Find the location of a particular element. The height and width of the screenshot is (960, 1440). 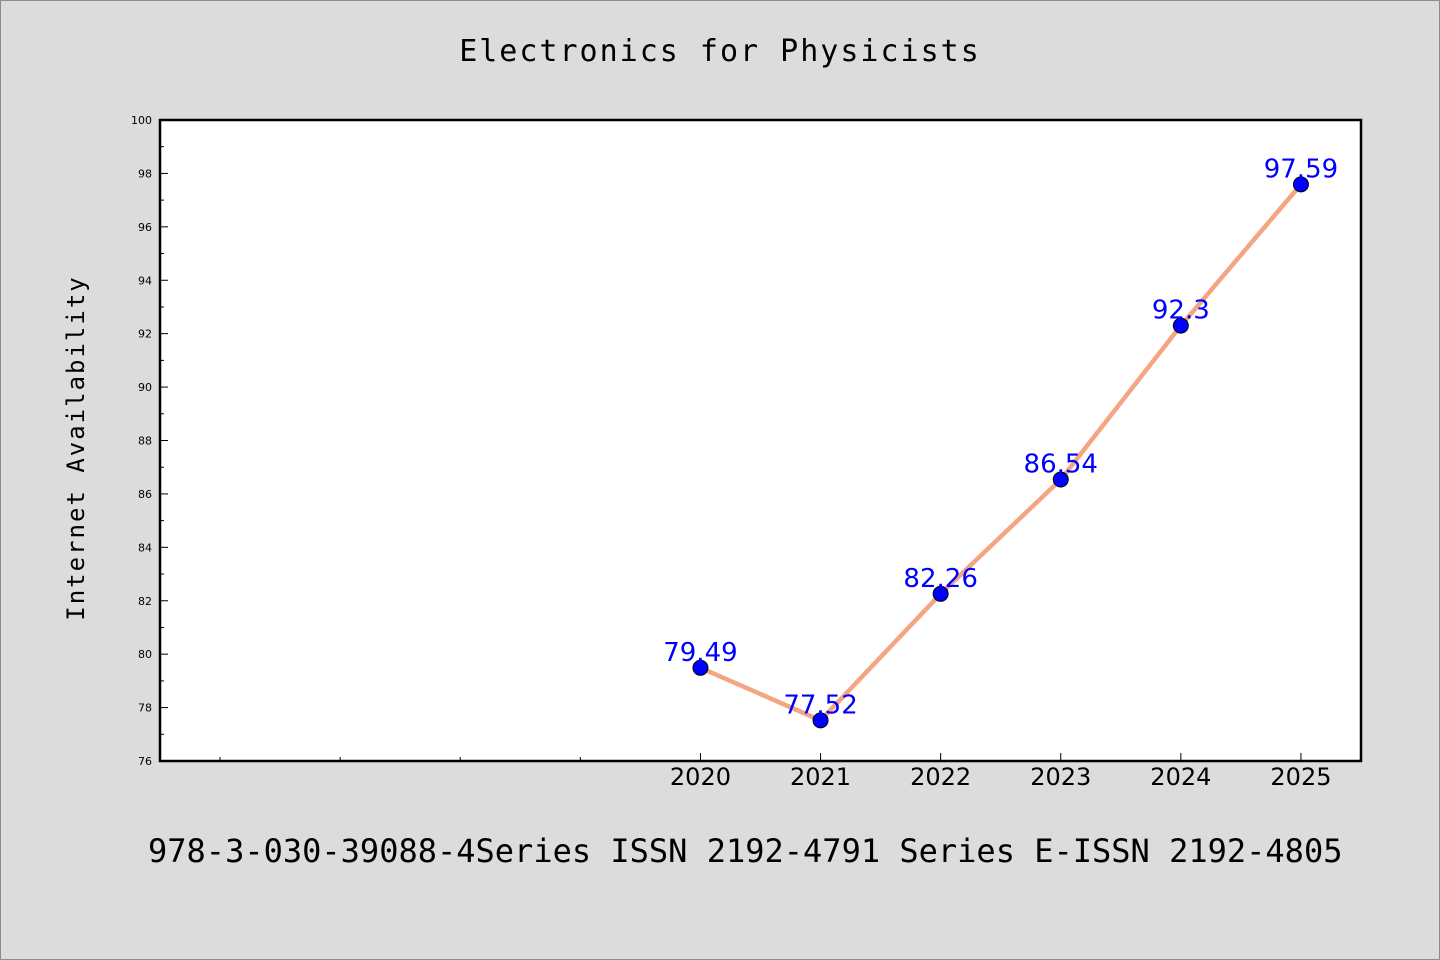

data-label: 86.54 is located at coordinates (1061, 464).